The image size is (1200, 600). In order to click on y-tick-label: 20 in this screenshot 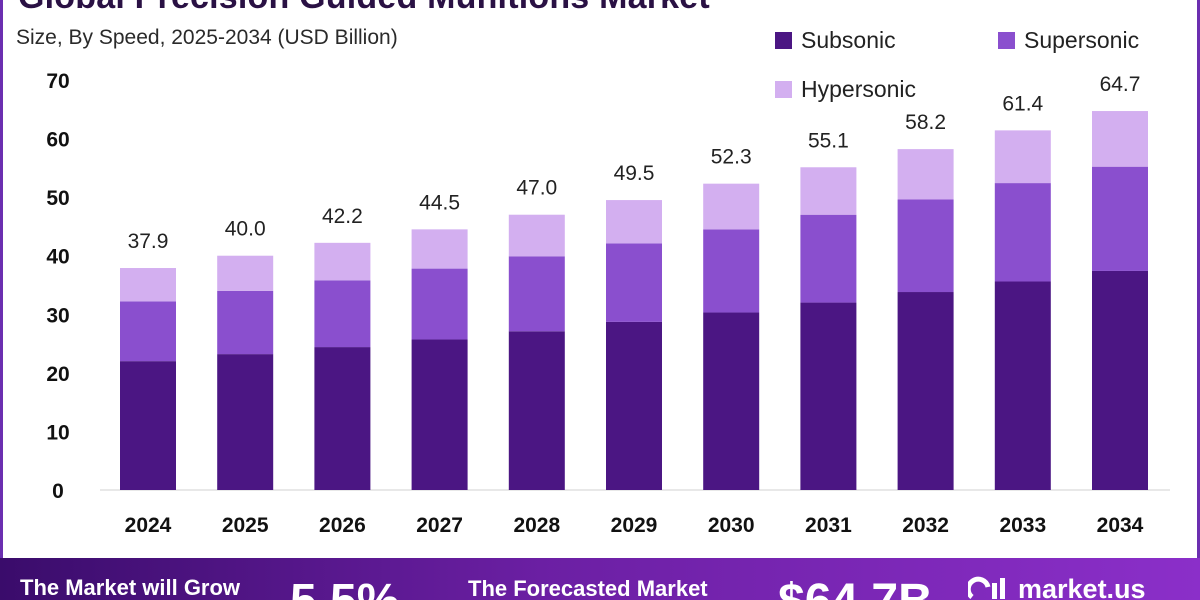, I will do `click(57, 374)`.